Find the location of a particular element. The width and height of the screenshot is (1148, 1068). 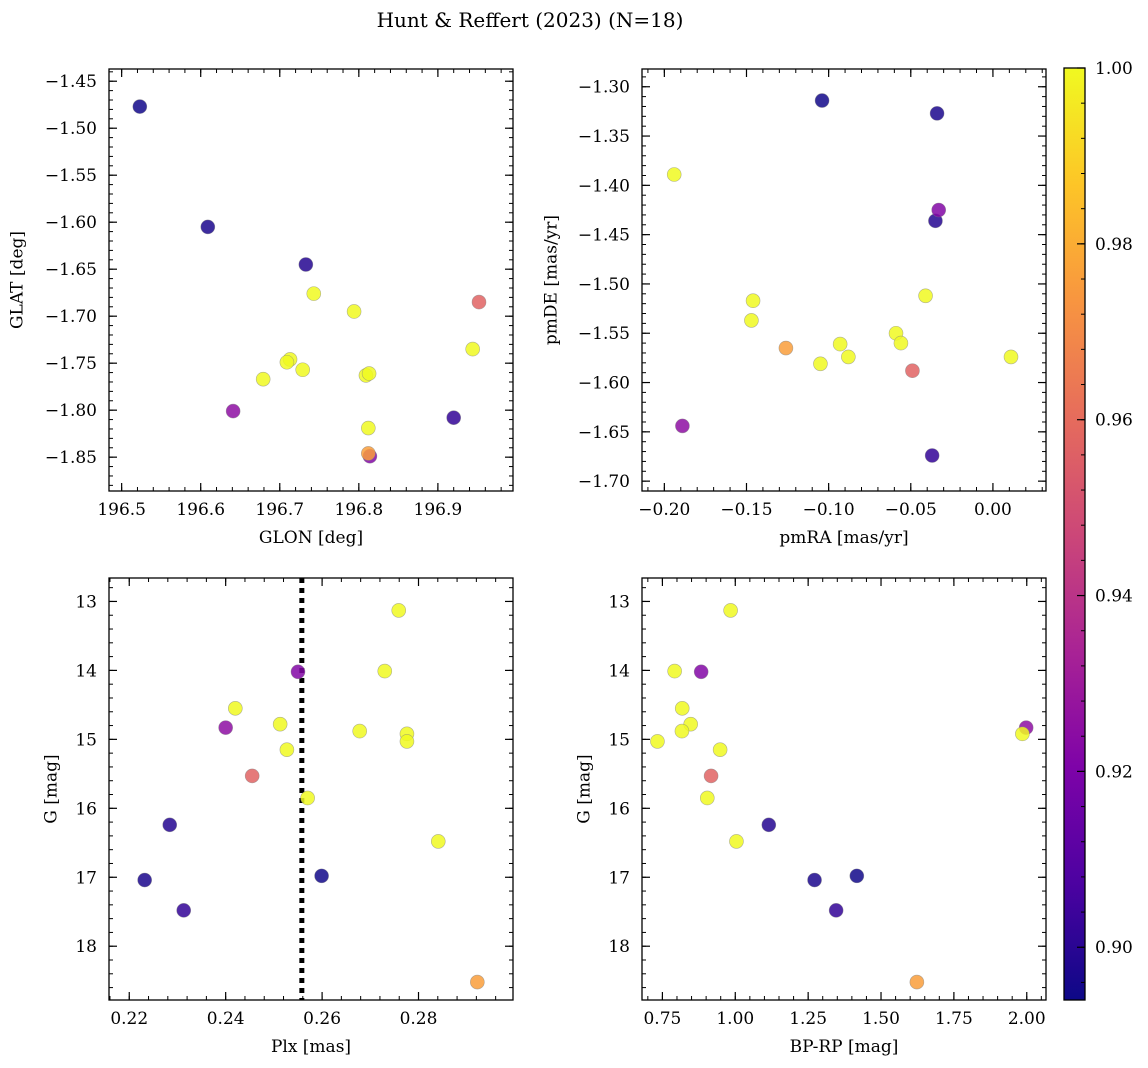

x-axis-label: BP-RP [mag] is located at coordinates (844, 1047).